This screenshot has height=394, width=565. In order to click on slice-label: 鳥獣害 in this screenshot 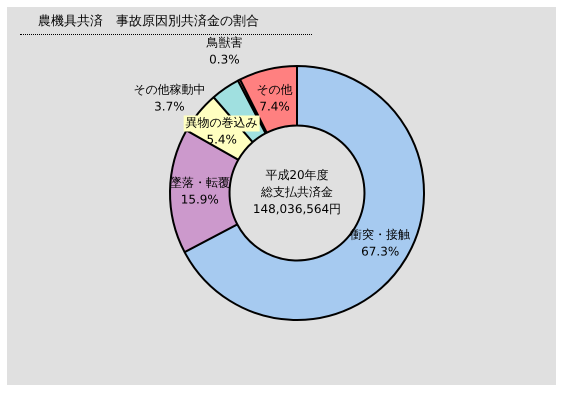, I will do `click(223, 43)`.